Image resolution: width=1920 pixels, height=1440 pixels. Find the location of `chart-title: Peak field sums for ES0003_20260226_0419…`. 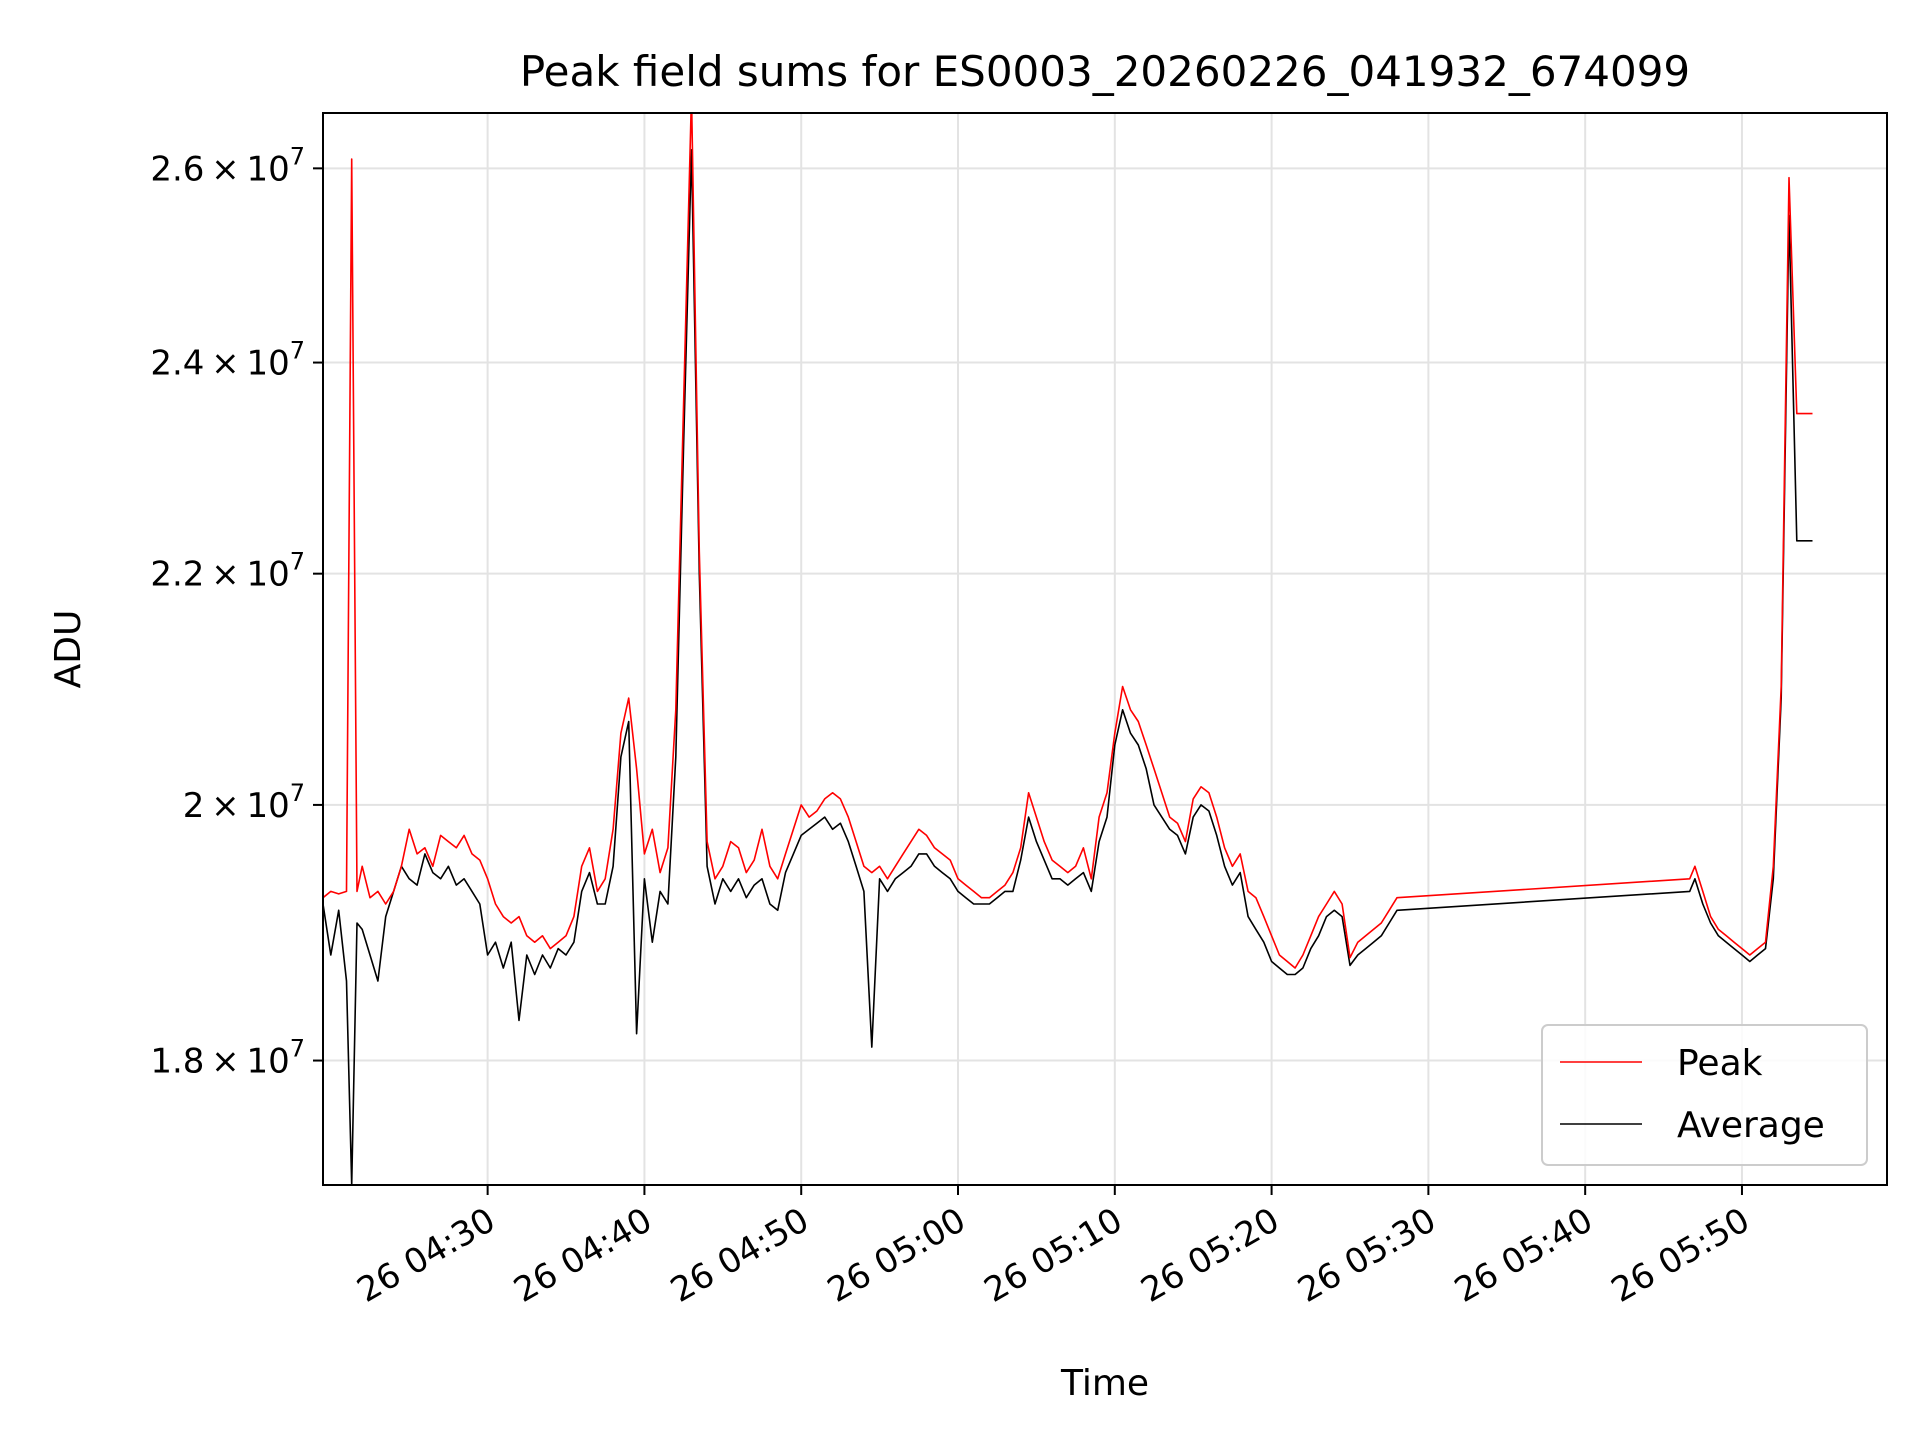

chart-title: Peak field sums for ES0003_20260226_0419… is located at coordinates (1105, 71).